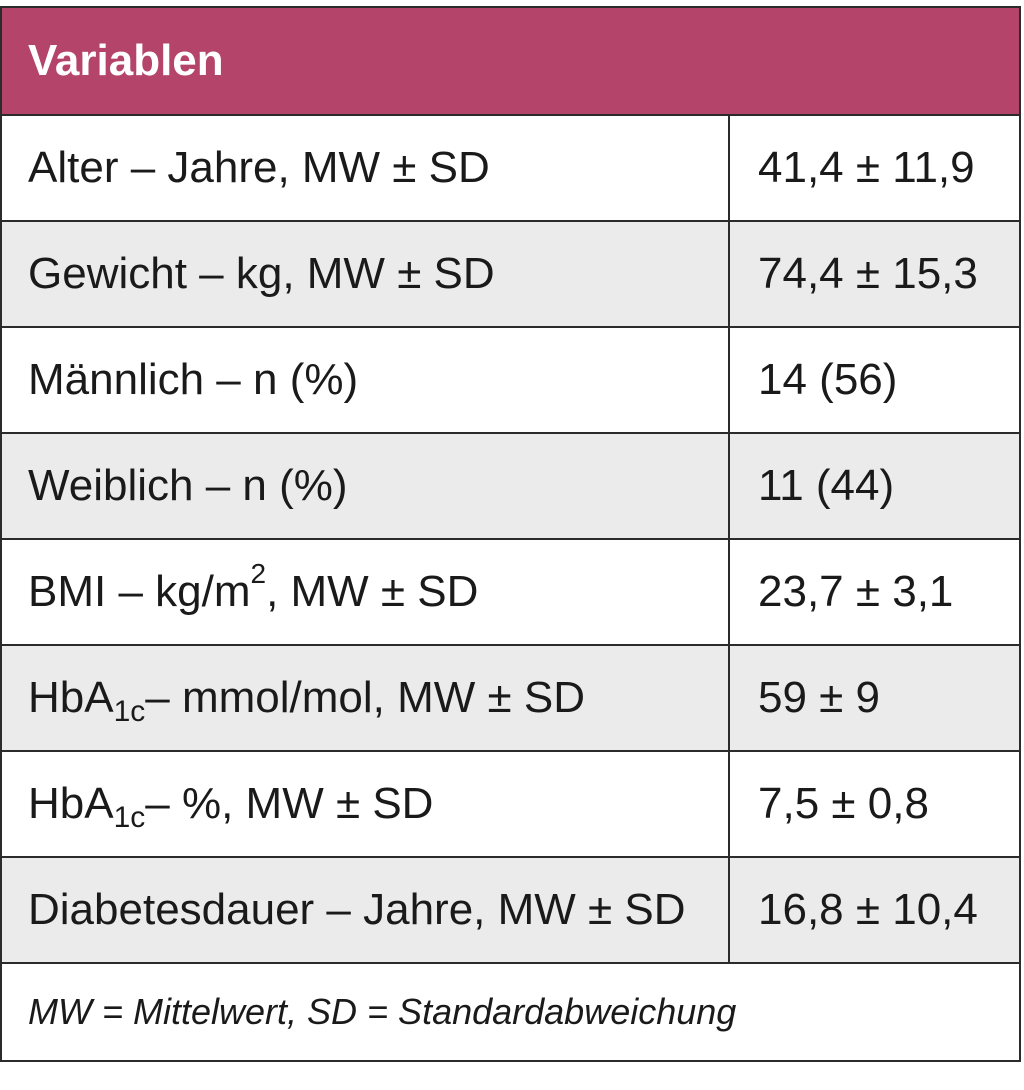  What do you see at coordinates (289, 803) in the screenshot?
I see `label-text: – %, MW ± SD` at bounding box center [289, 803].